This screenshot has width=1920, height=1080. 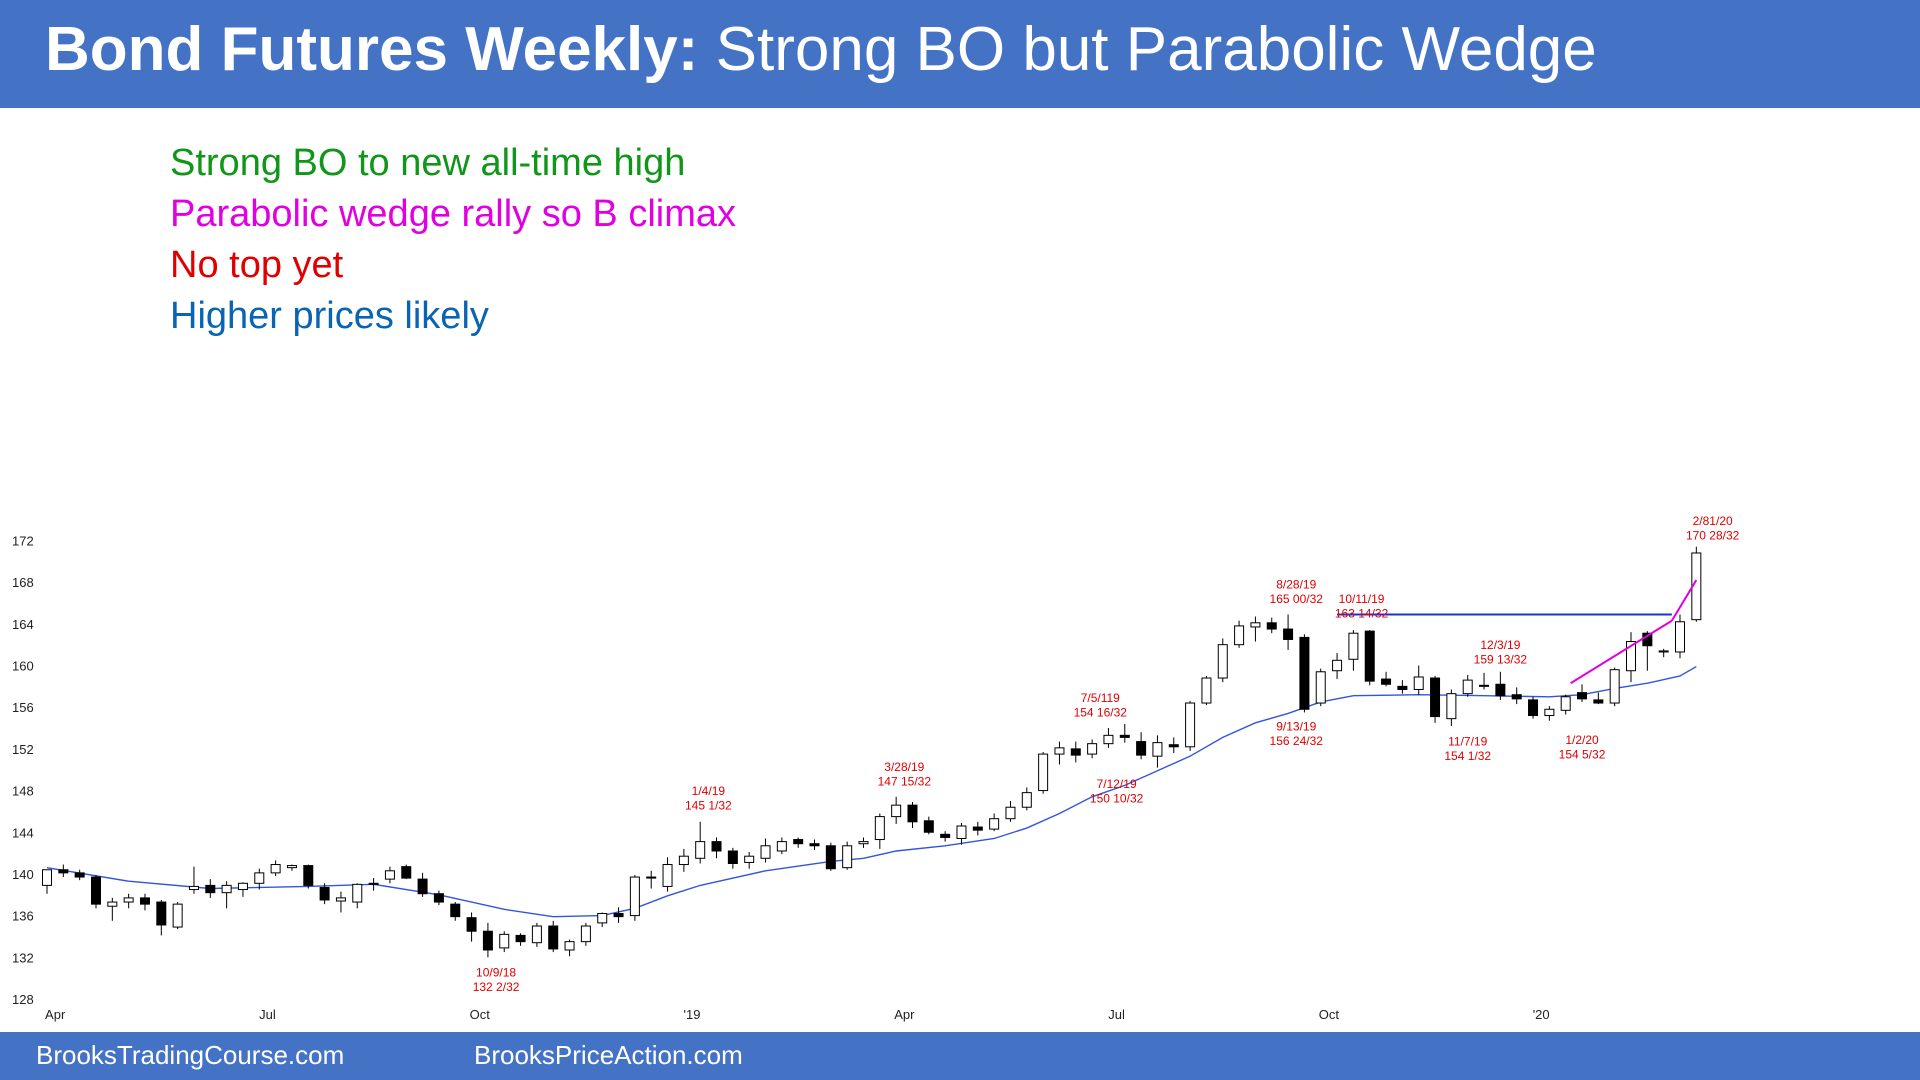 What do you see at coordinates (1296, 584) in the screenshot?
I see `annotation-label: 8/28/19` at bounding box center [1296, 584].